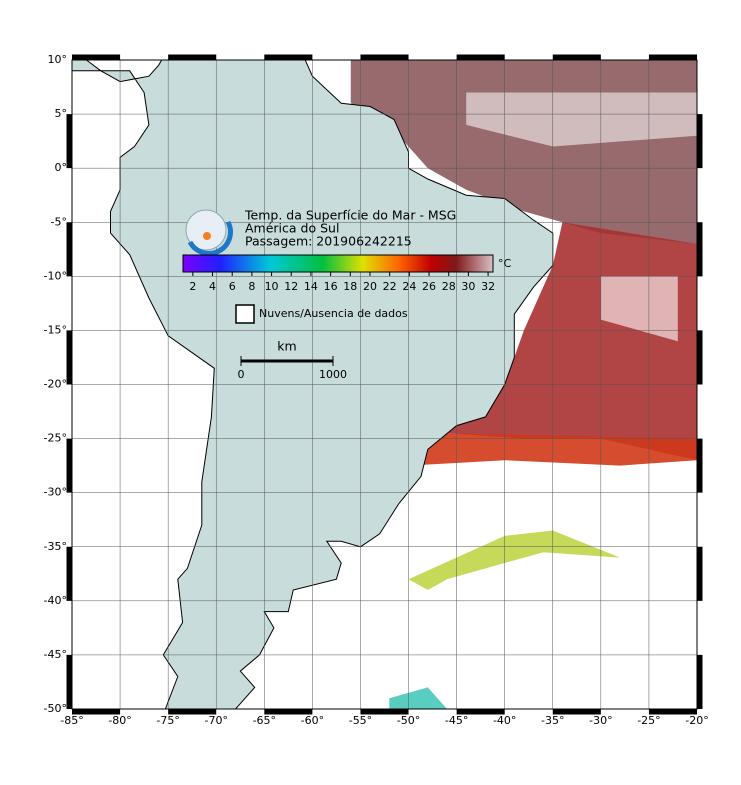 The width and height of the screenshot is (741, 785). What do you see at coordinates (333, 313) in the screenshot?
I see `legend-label: Nuvens/Ausencia de dados` at bounding box center [333, 313].